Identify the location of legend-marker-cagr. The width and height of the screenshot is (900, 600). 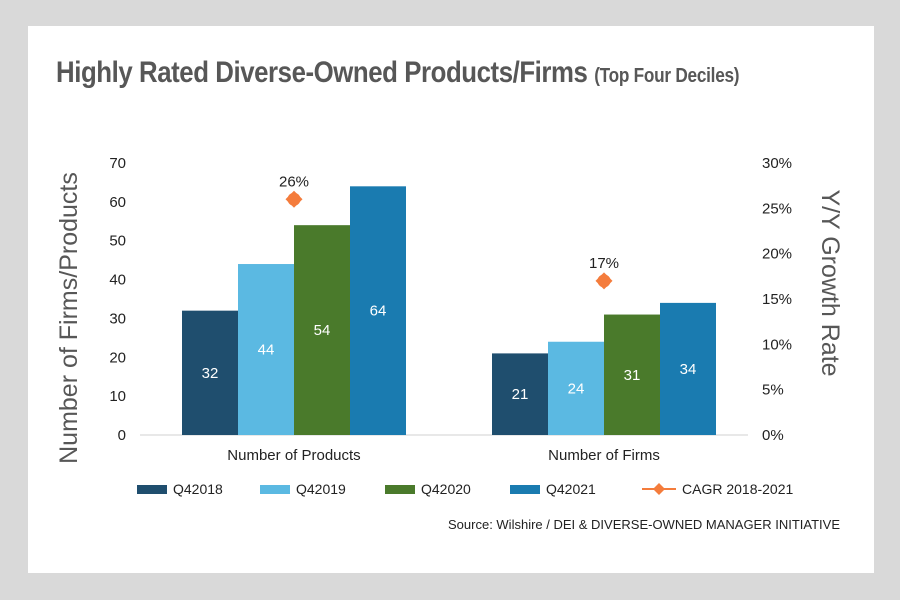
(659, 489).